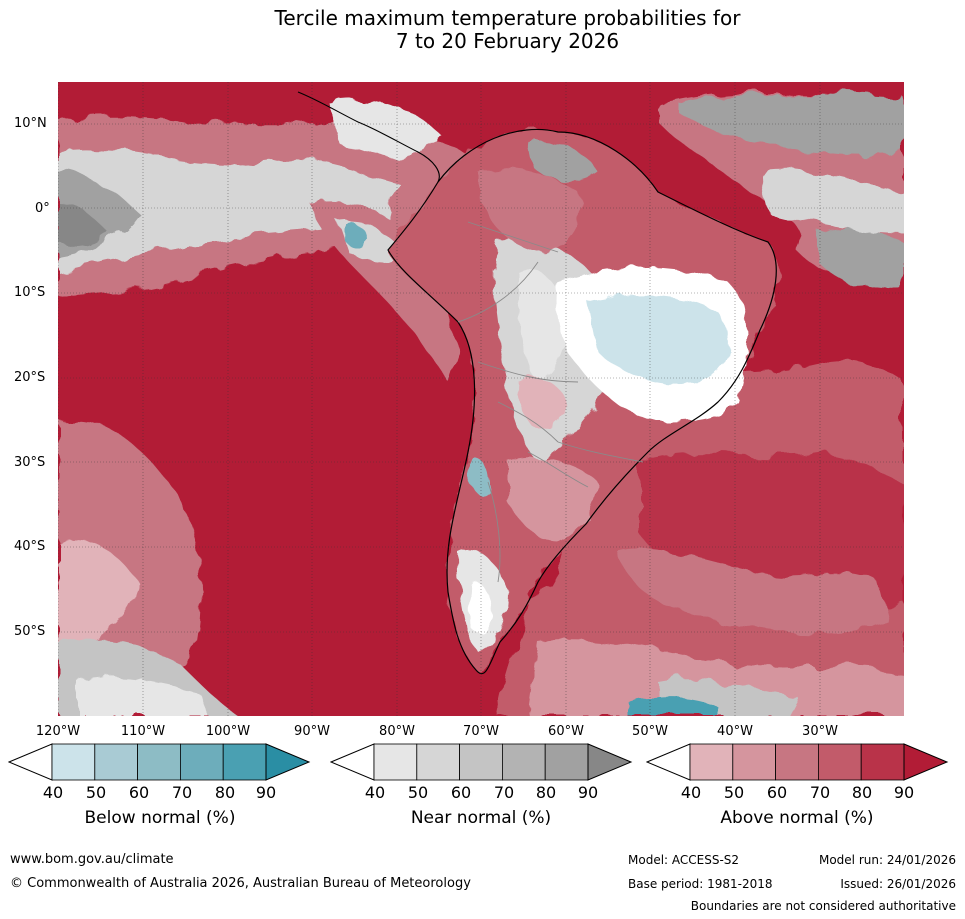  Describe the element at coordinates (30, 462) in the screenshot. I see `lat-label-30s: 30°S` at that location.